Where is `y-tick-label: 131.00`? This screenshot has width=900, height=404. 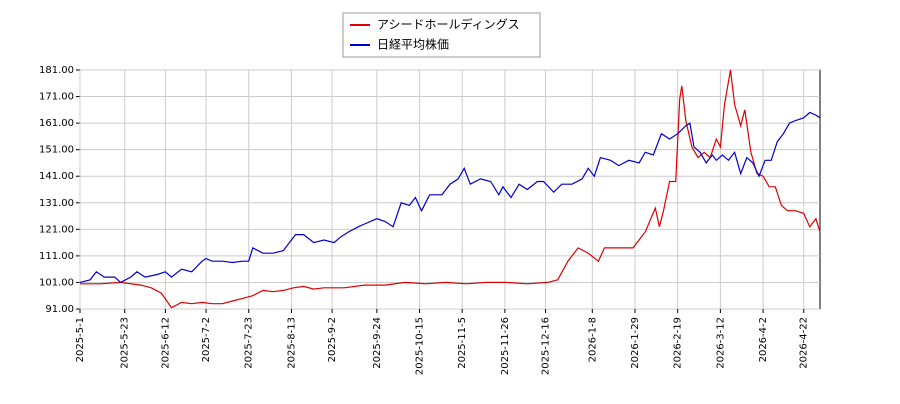 y-tick-label: 131.00 is located at coordinates (56, 203).